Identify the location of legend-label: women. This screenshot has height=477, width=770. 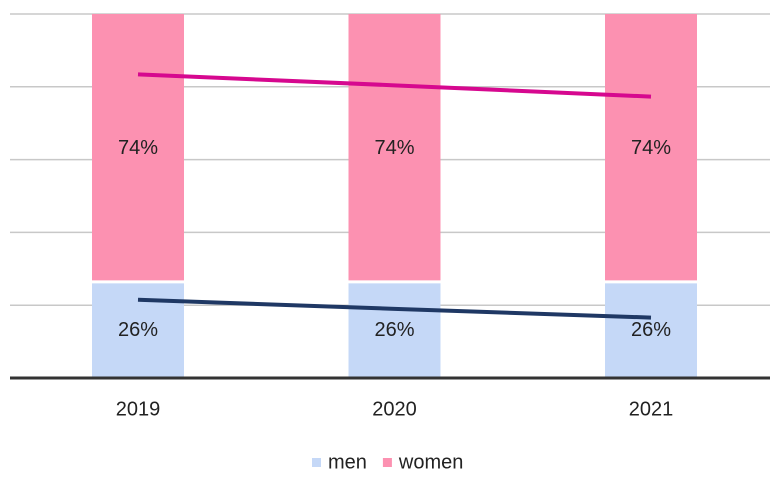
(430, 462).